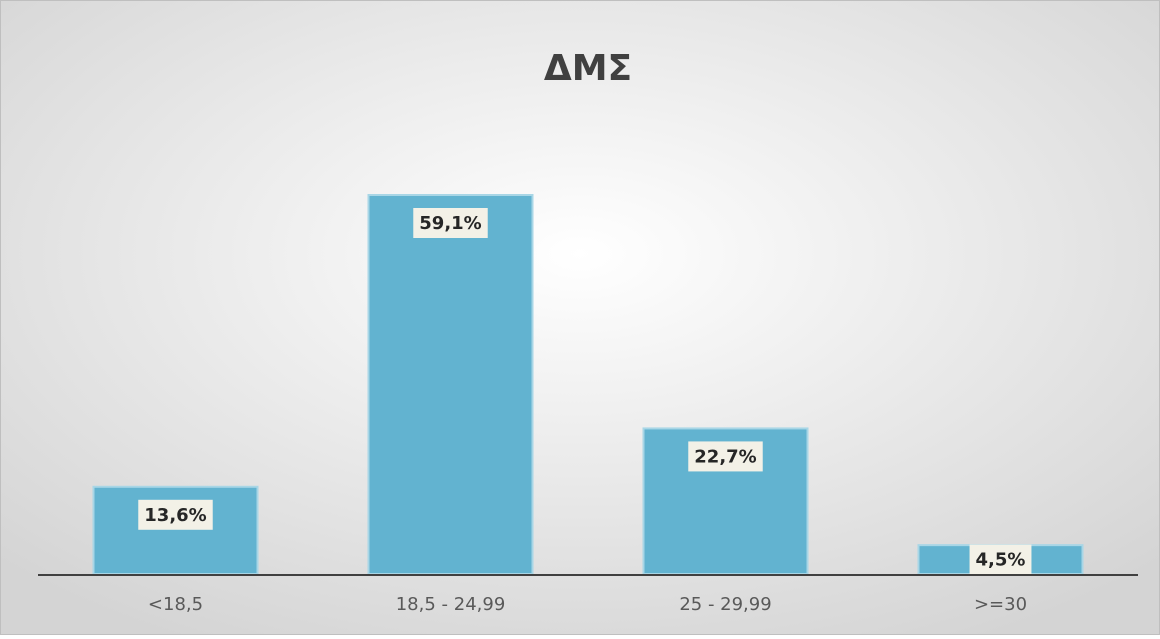 The height and width of the screenshot is (639, 1160). I want to click on data-label: 59,1%, so click(450, 223).